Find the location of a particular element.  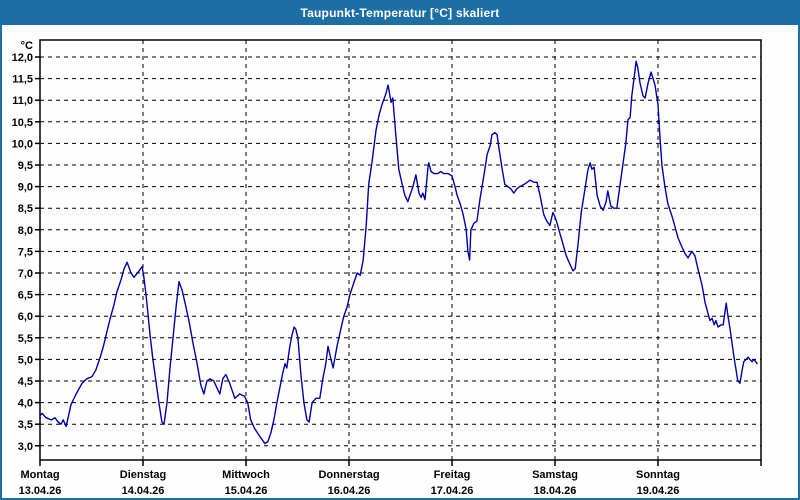

y-tick-label: 3,0 is located at coordinates (25, 447).